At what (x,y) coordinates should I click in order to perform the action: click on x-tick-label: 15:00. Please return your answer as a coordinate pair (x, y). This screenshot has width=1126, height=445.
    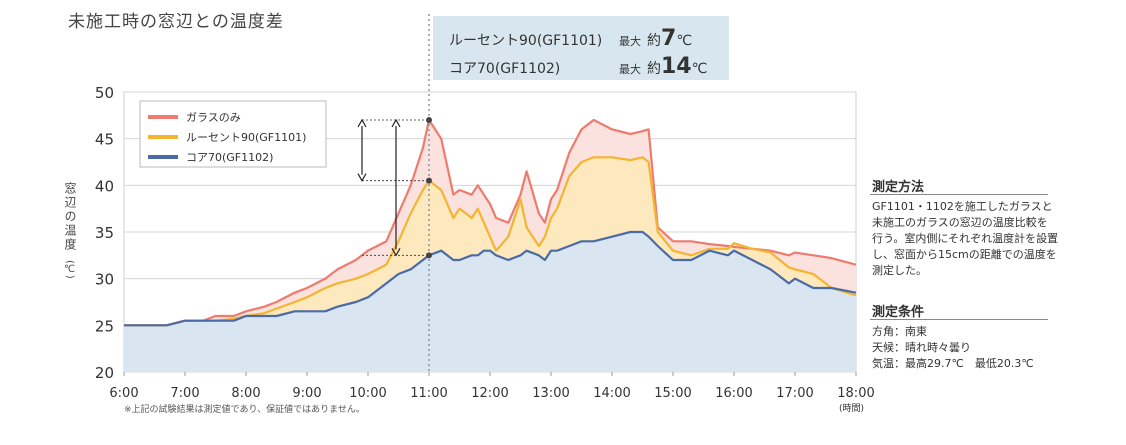
    Looking at the image, I should click on (672, 393).